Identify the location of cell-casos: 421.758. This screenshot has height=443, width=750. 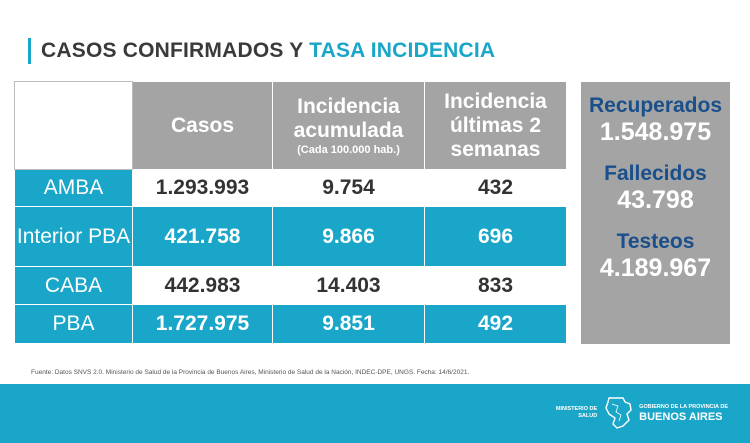
(202, 236).